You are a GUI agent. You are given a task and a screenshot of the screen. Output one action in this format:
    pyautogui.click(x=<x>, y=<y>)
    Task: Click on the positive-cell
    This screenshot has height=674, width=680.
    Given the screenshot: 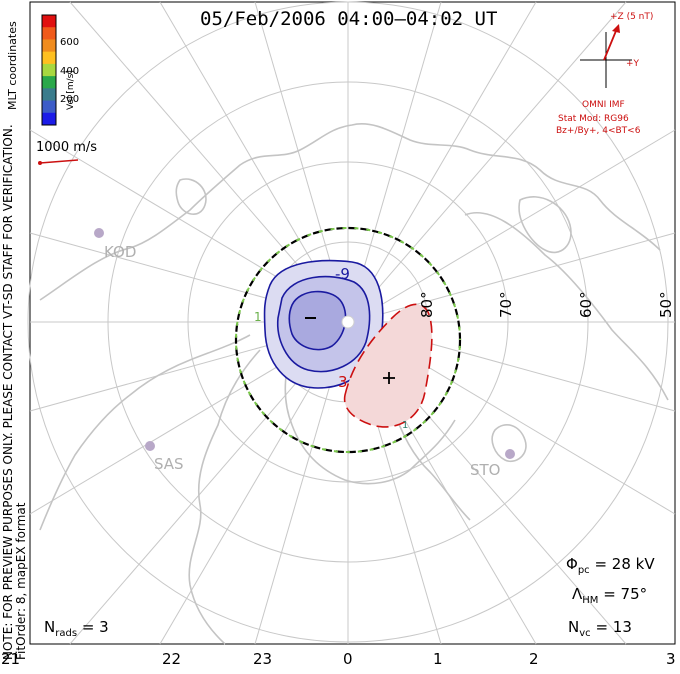 What is the action you would take?
    pyautogui.click(x=388, y=365)
    